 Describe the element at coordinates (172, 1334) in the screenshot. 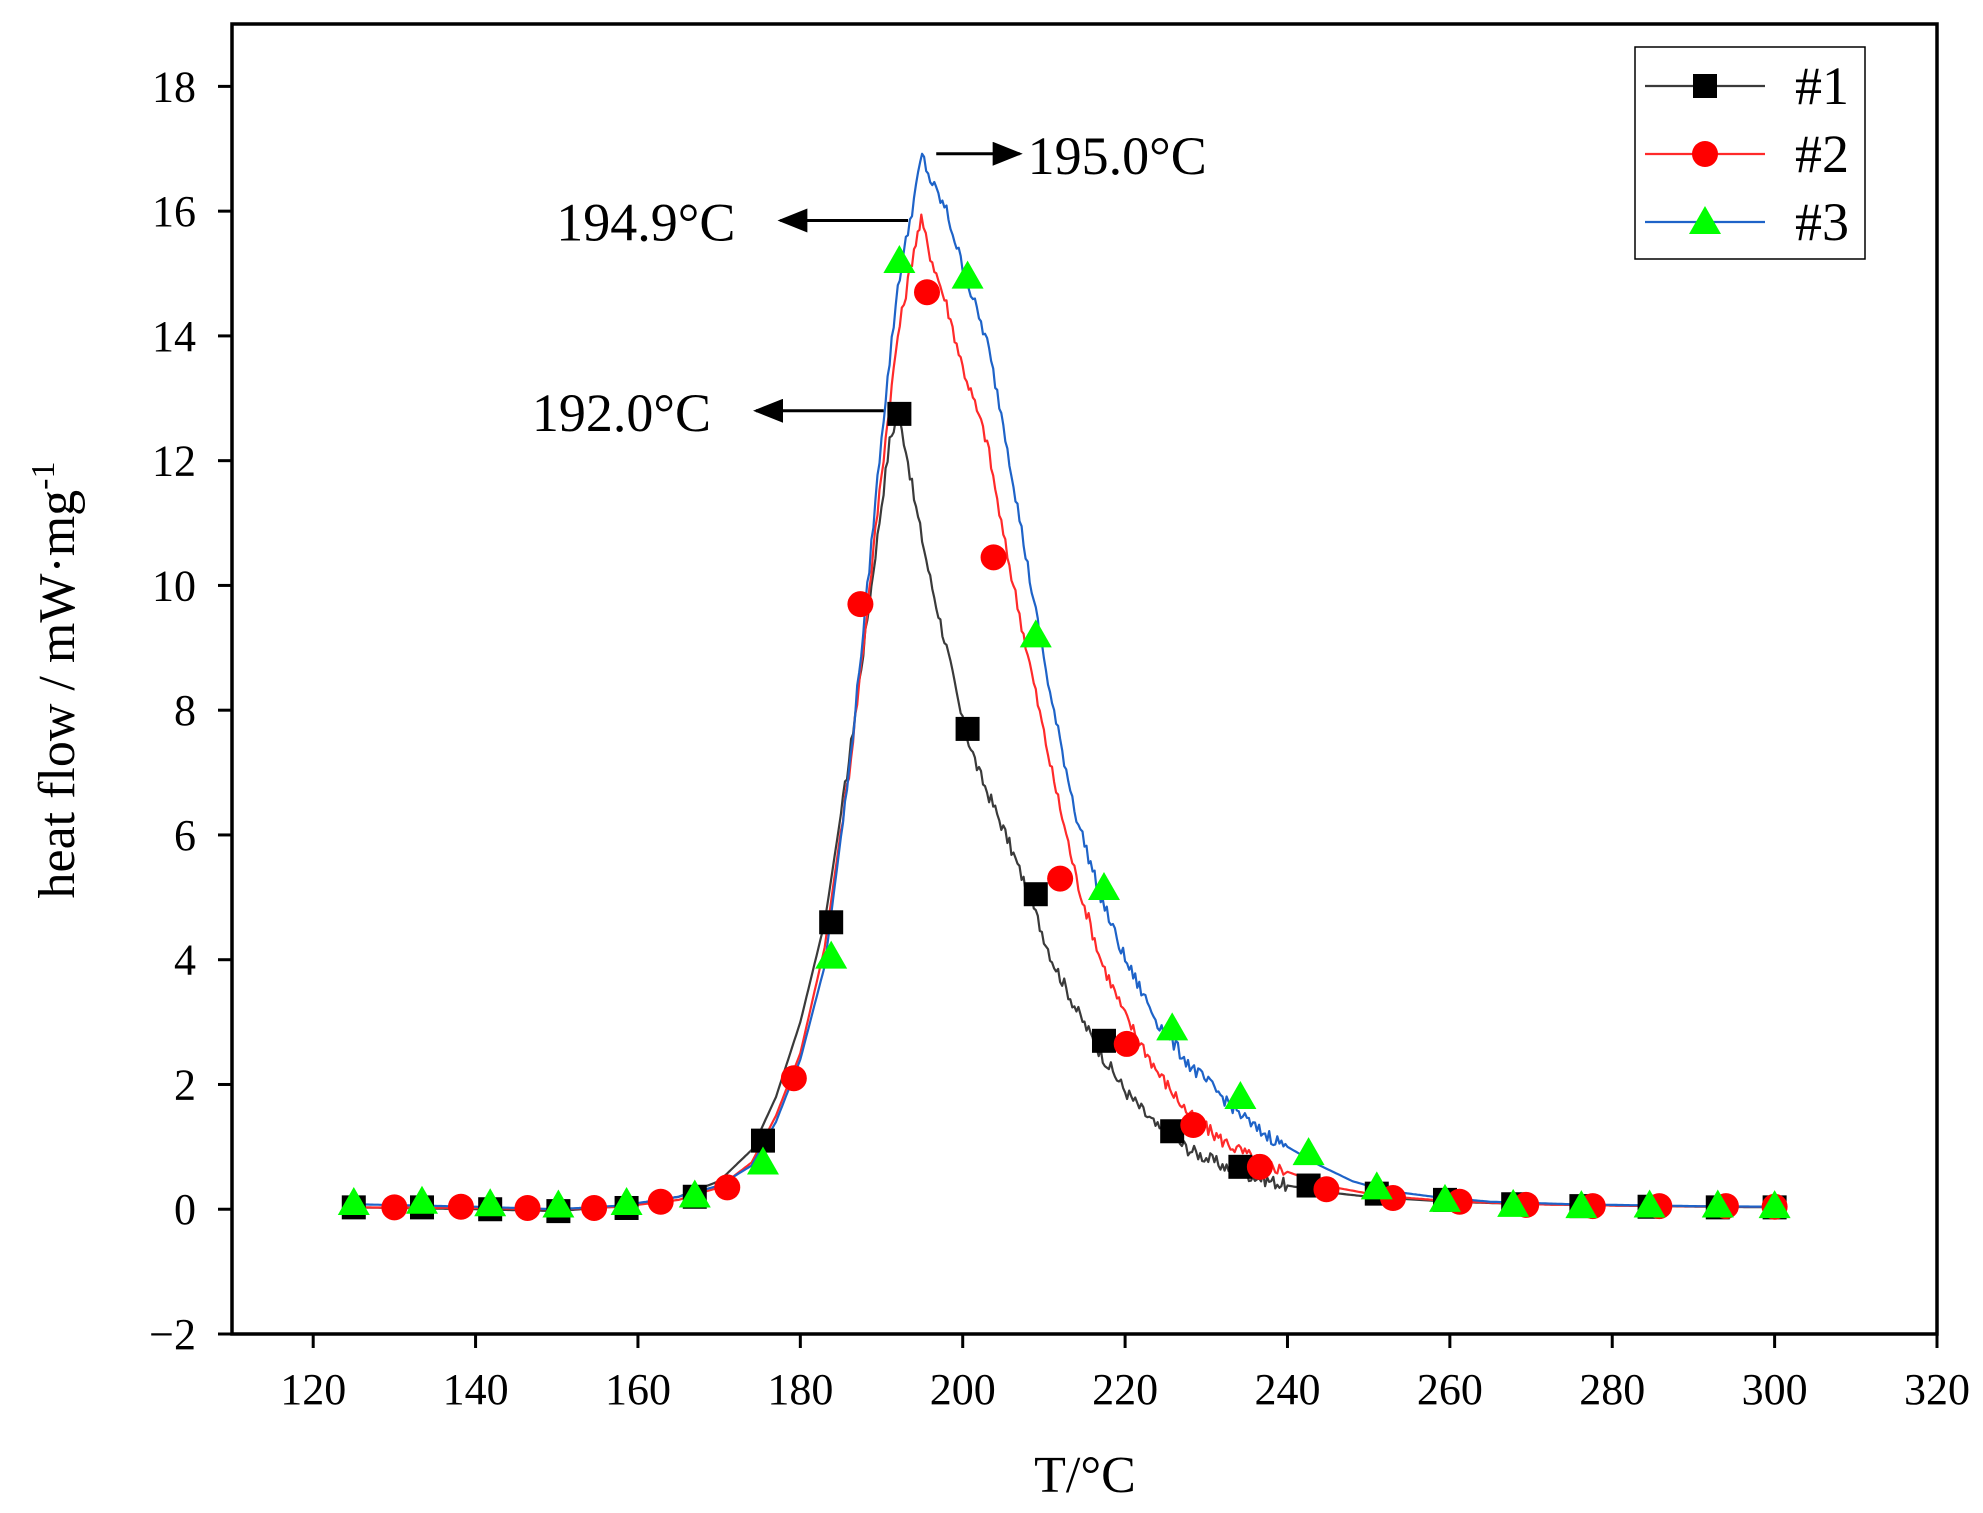

I see `y-tick-label: −2` at that location.